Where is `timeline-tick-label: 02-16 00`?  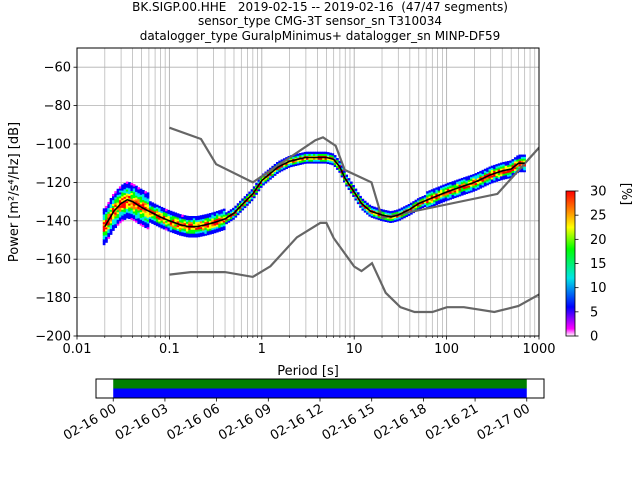 timeline-tick-label: 02-16 00 is located at coordinates (90, 422).